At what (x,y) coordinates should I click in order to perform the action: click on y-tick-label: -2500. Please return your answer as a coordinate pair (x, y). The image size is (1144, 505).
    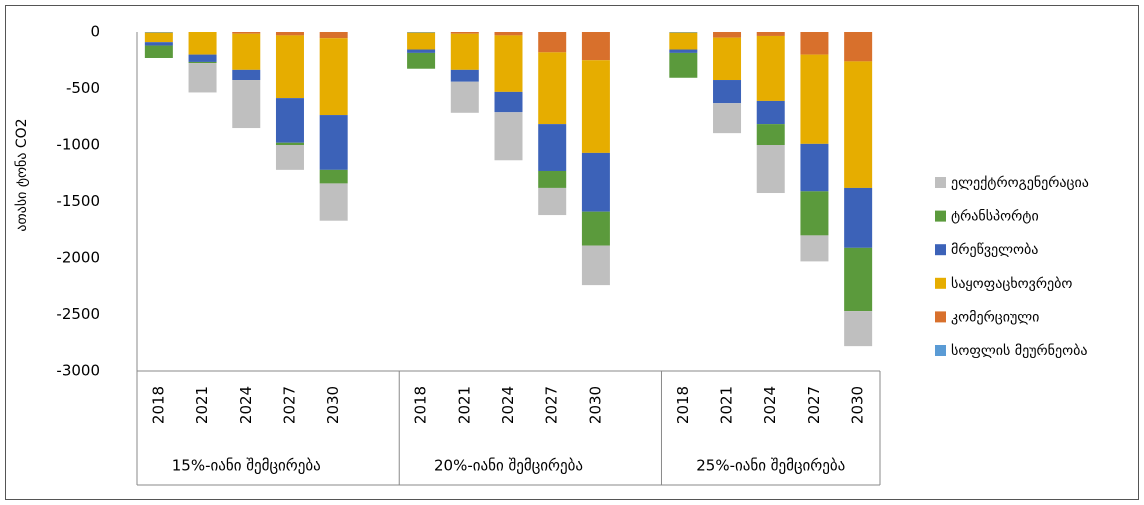
    Looking at the image, I should click on (78, 314).